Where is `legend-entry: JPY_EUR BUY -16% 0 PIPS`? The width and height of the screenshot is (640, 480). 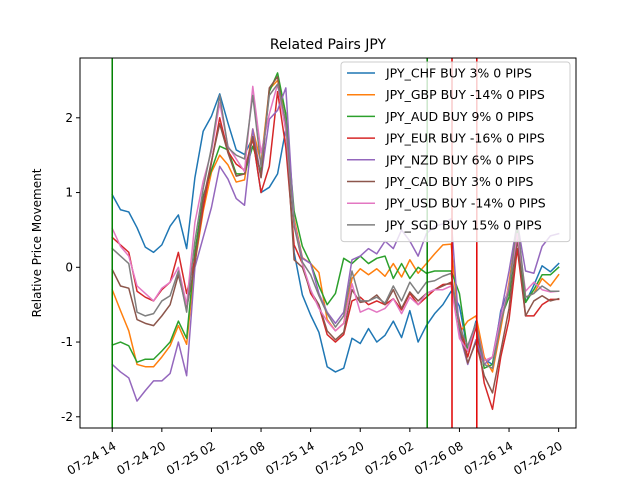 legend-entry: JPY_EUR BUY -16% 0 PIPS is located at coordinates (465, 138).